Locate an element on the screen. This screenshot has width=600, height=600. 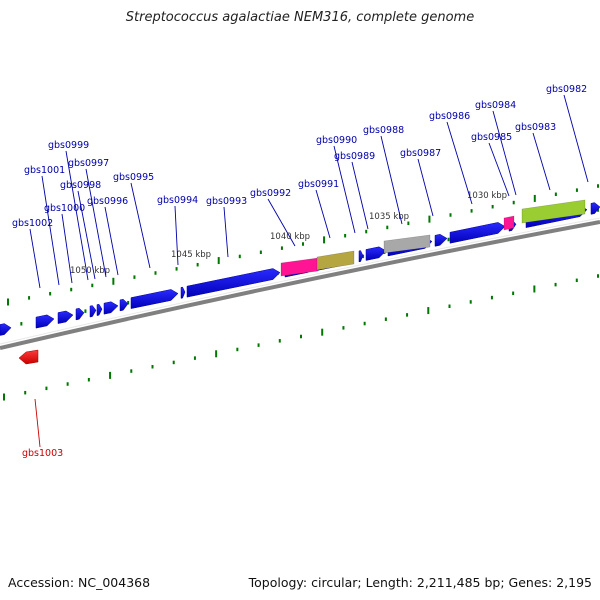
gene-label-gbs0983: gbs0983 is located at coordinates (535, 127).